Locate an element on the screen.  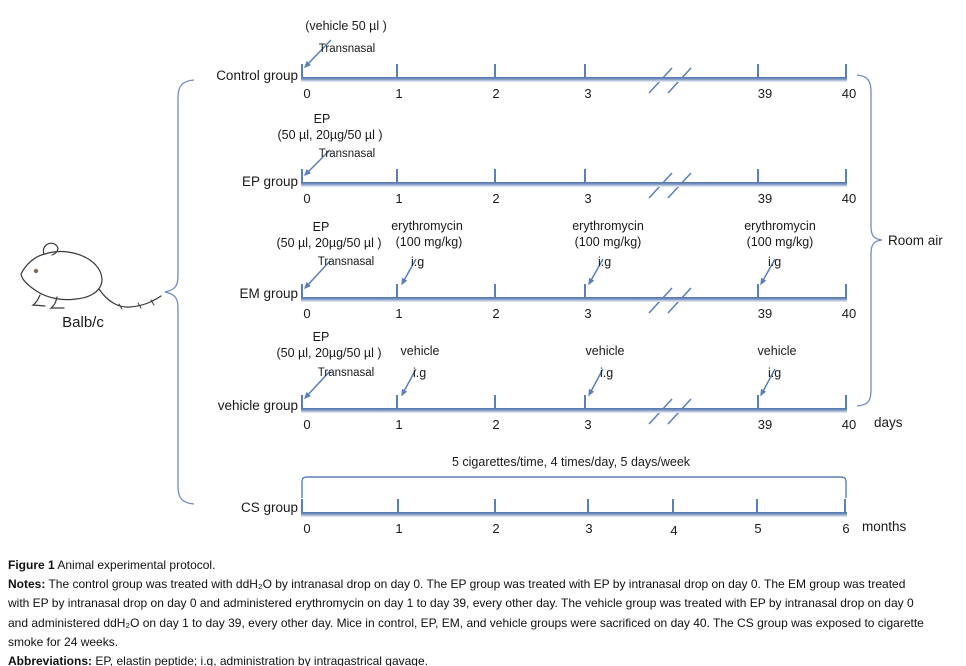
axis-break-icon is located at coordinates (670, 246).